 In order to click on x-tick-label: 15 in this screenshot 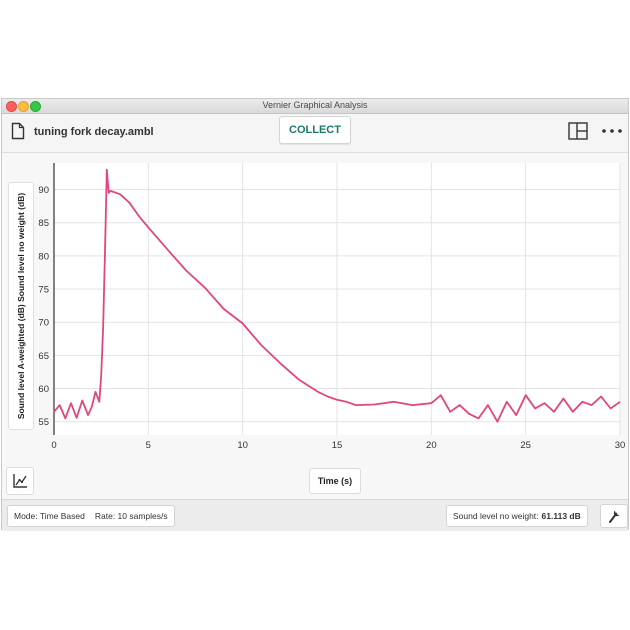, I will do `click(337, 445)`.